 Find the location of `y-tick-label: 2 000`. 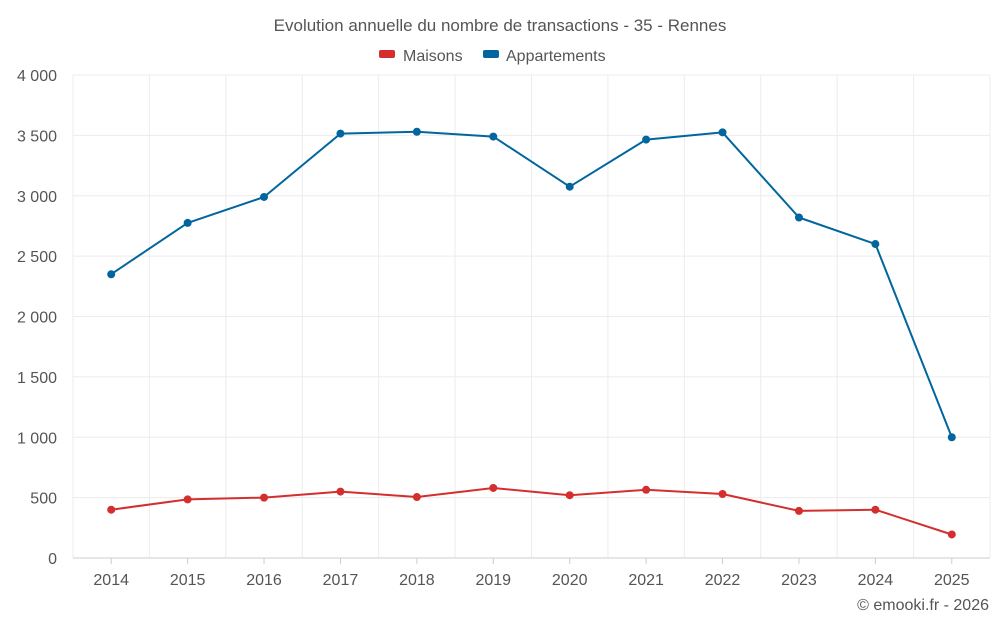

y-tick-label: 2 000 is located at coordinates (37, 318).